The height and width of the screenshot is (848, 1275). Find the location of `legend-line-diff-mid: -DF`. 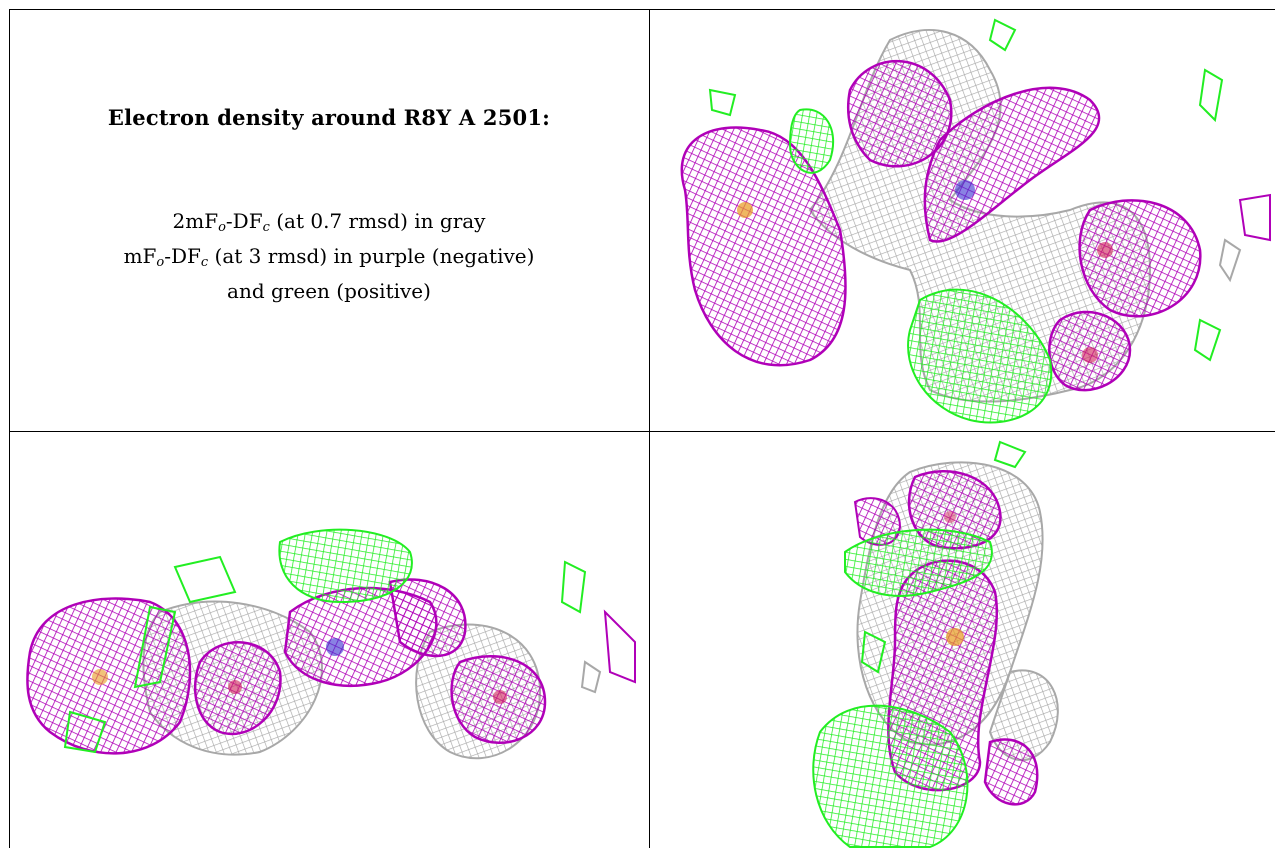

legend-line-diff-mid: -DF is located at coordinates (182, 256).